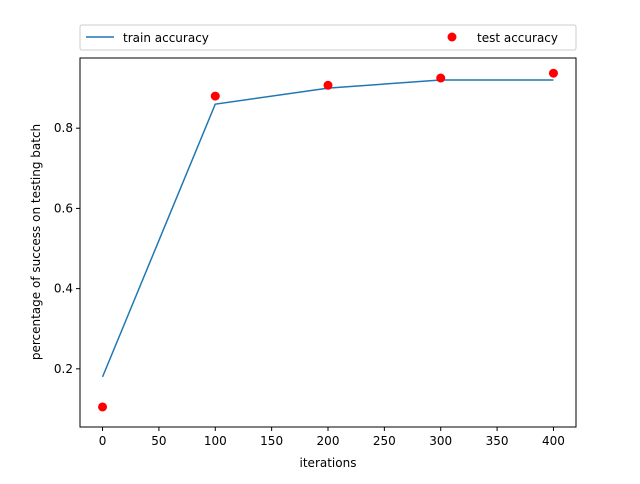  What do you see at coordinates (440, 441) in the screenshot?
I see `x-tick-label: 300` at bounding box center [440, 441].